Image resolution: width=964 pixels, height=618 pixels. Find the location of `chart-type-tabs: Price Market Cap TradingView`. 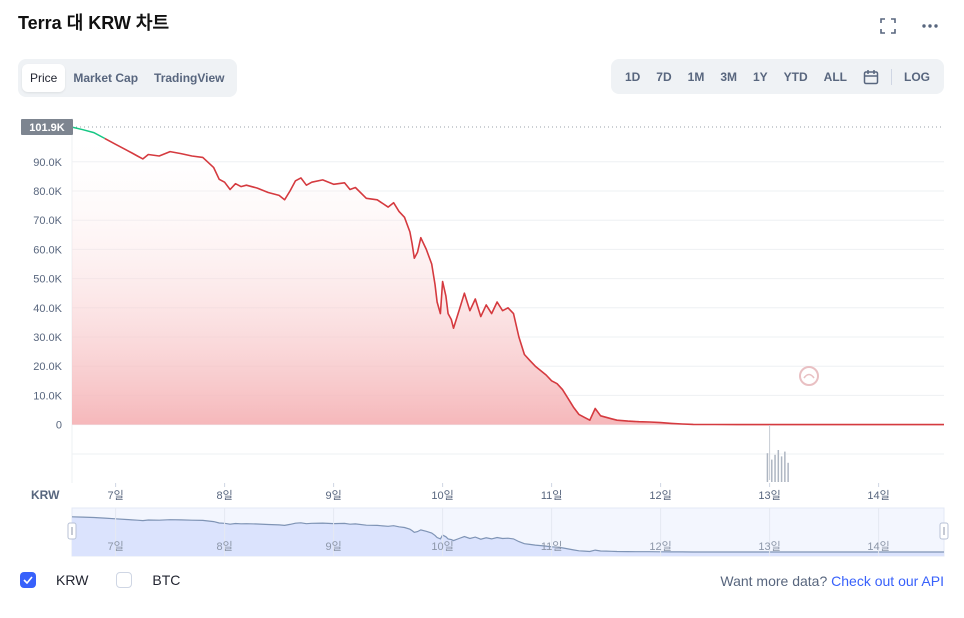

chart-type-tabs: Price Market Cap TradingView is located at coordinates (127, 78).